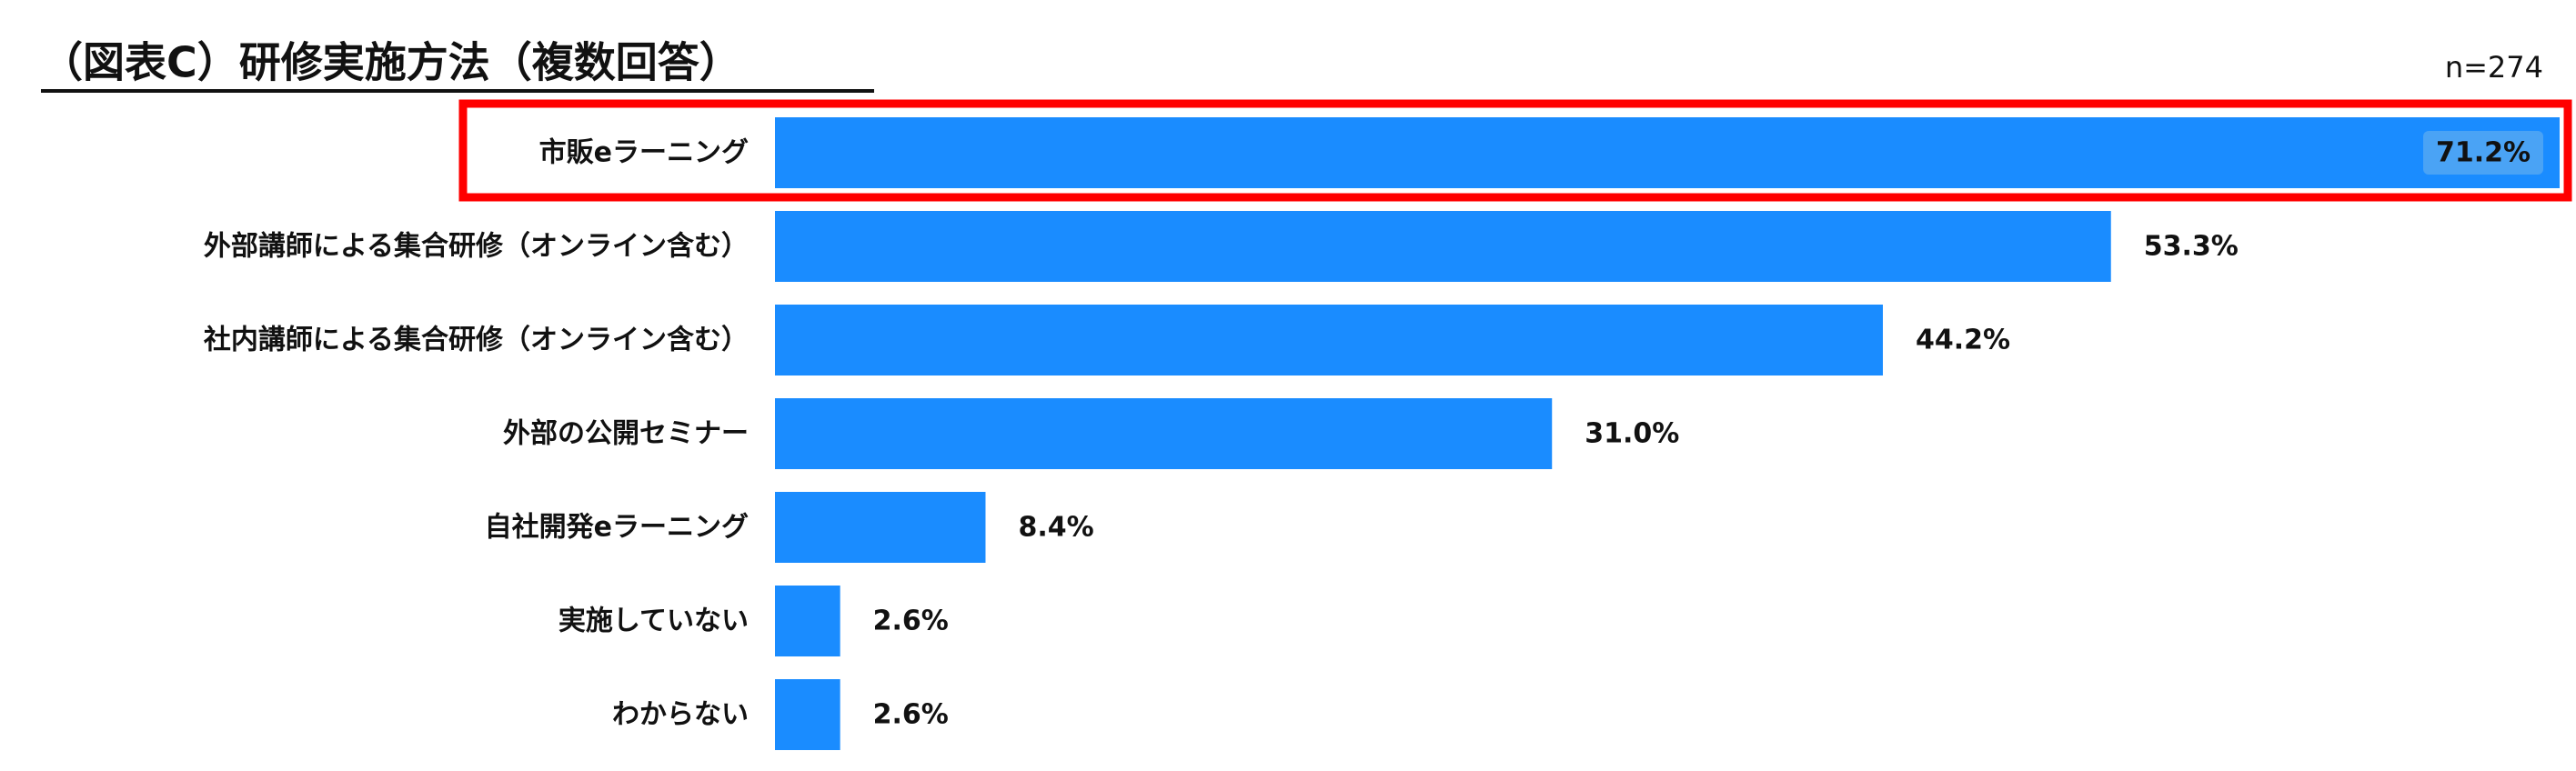 The width and height of the screenshot is (2576, 771). I want to click on value-label: 31.0%, so click(1632, 434).